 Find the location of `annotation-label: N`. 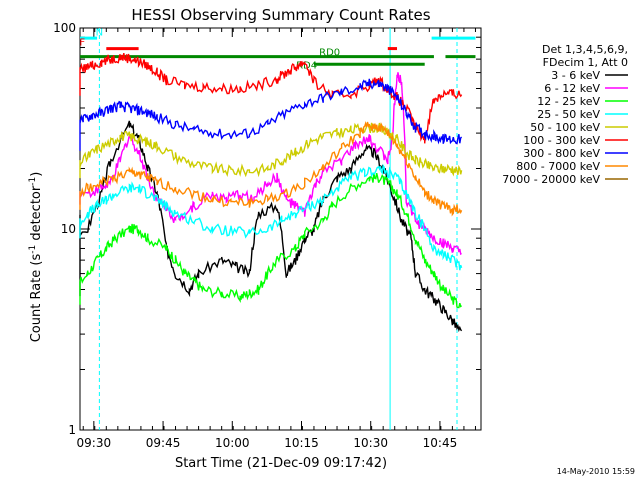

annotation-label: N is located at coordinates (99, 32).